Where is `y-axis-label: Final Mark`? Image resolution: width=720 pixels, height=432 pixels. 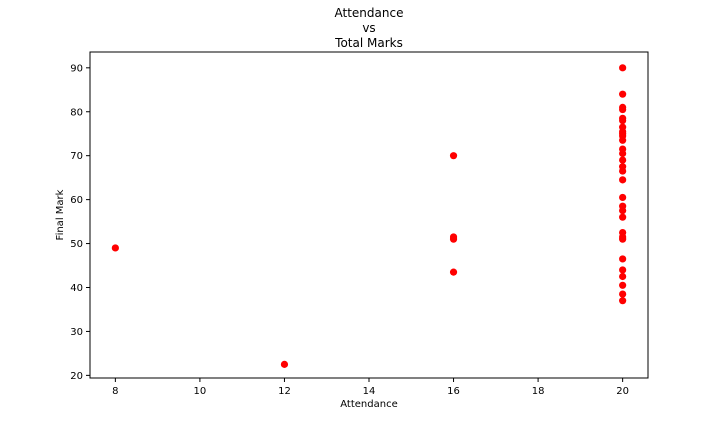
y-axis-label: Final Mark is located at coordinates (60, 214).